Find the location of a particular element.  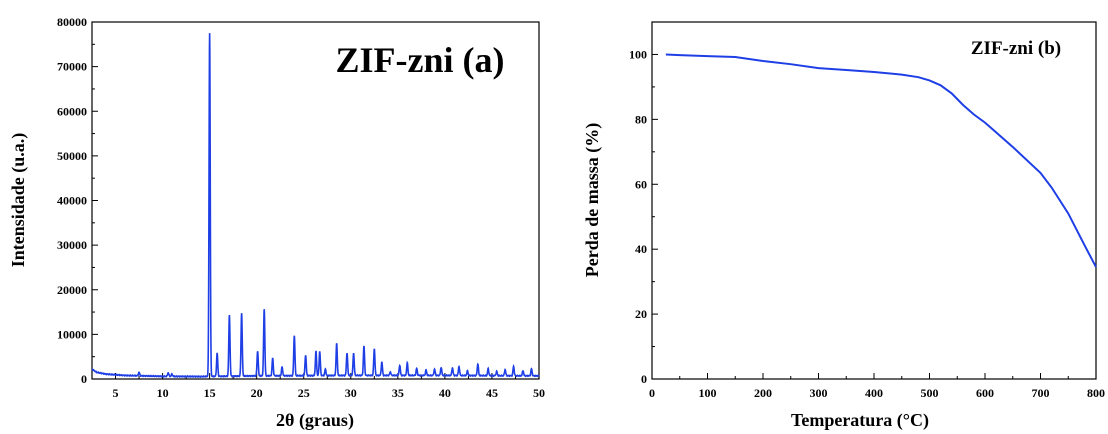

tga-x-tick-label: 0 is located at coordinates (652, 393).